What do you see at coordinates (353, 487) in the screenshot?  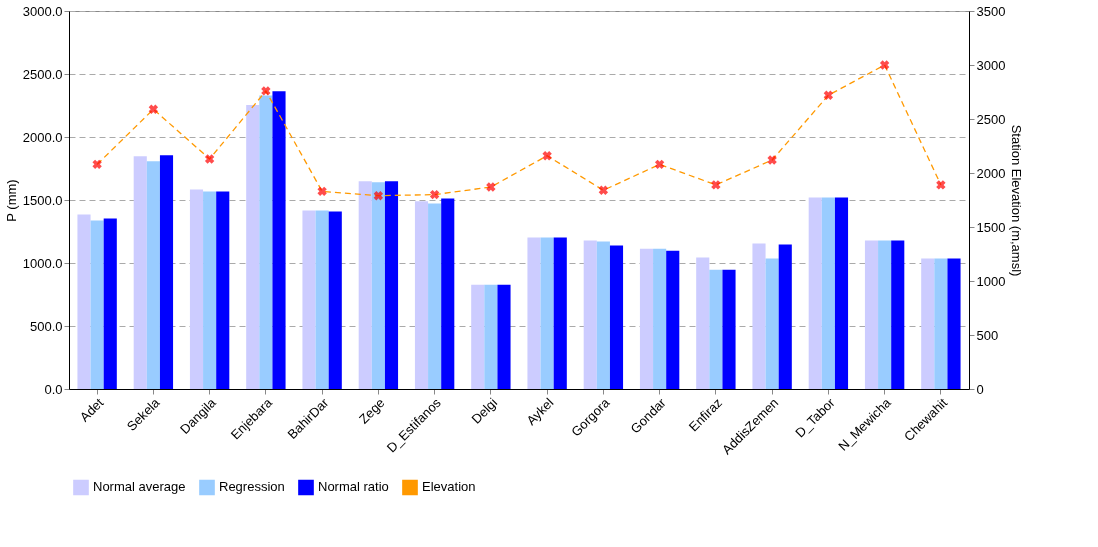 I see `legend-label: Normal ratio` at bounding box center [353, 487].